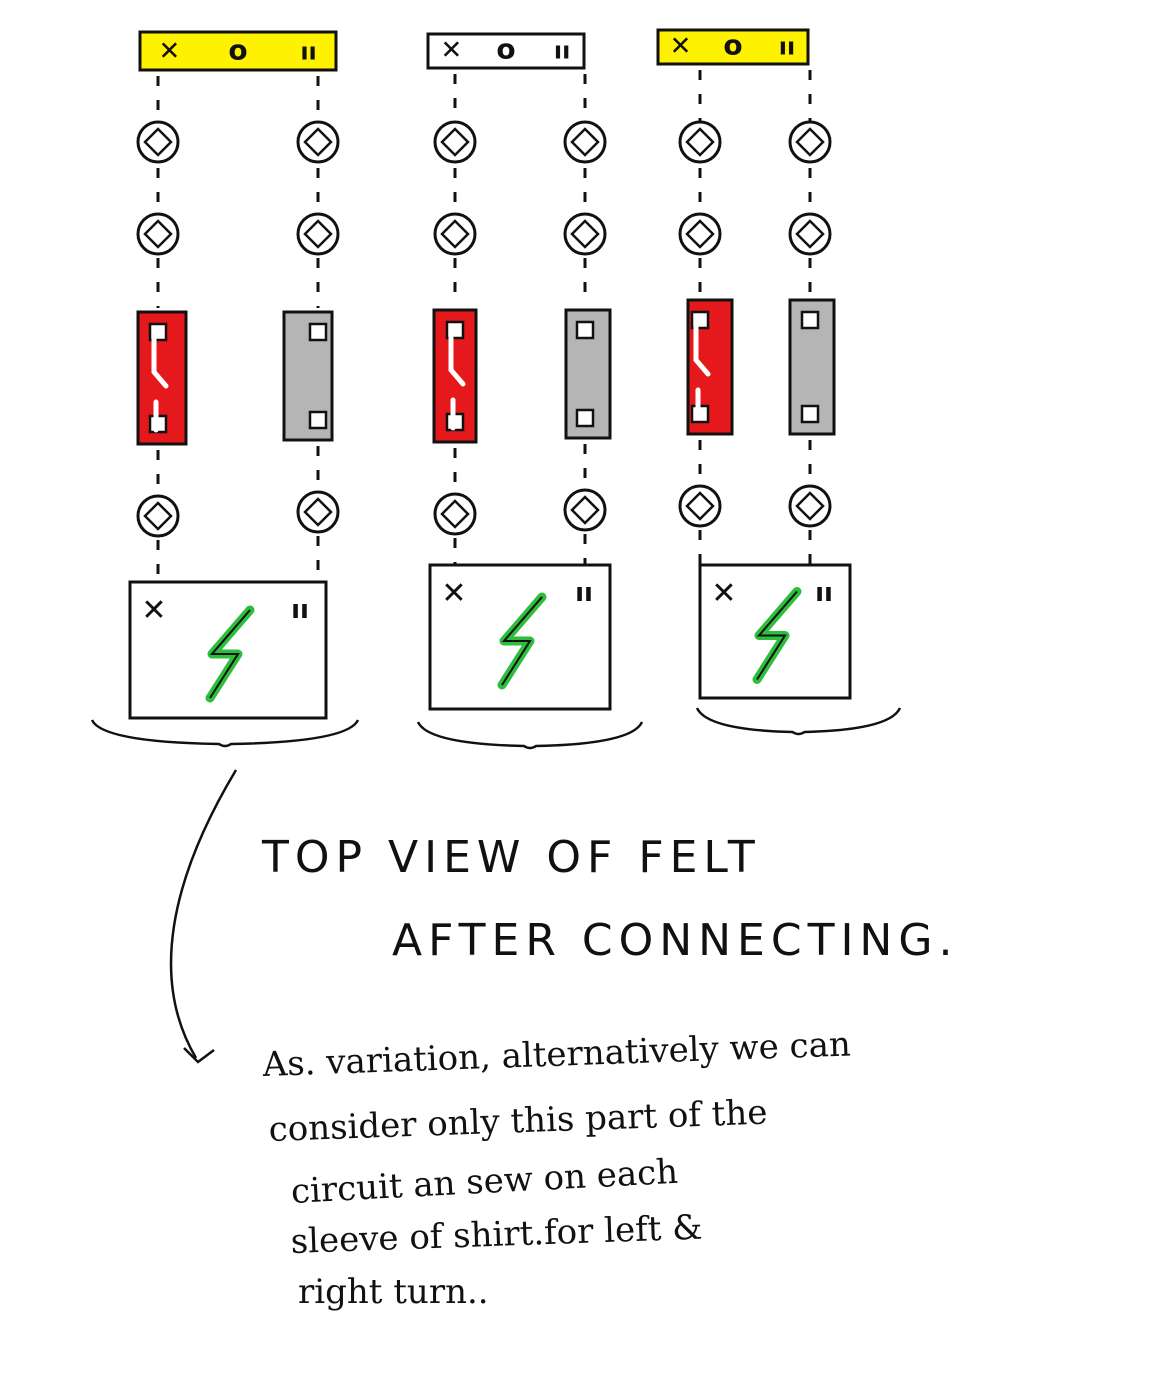 Image resolution: width=1170 pixels, height=1378 pixels. What do you see at coordinates (798, 721) in the screenshot?
I see `column-3-brace` at bounding box center [798, 721].